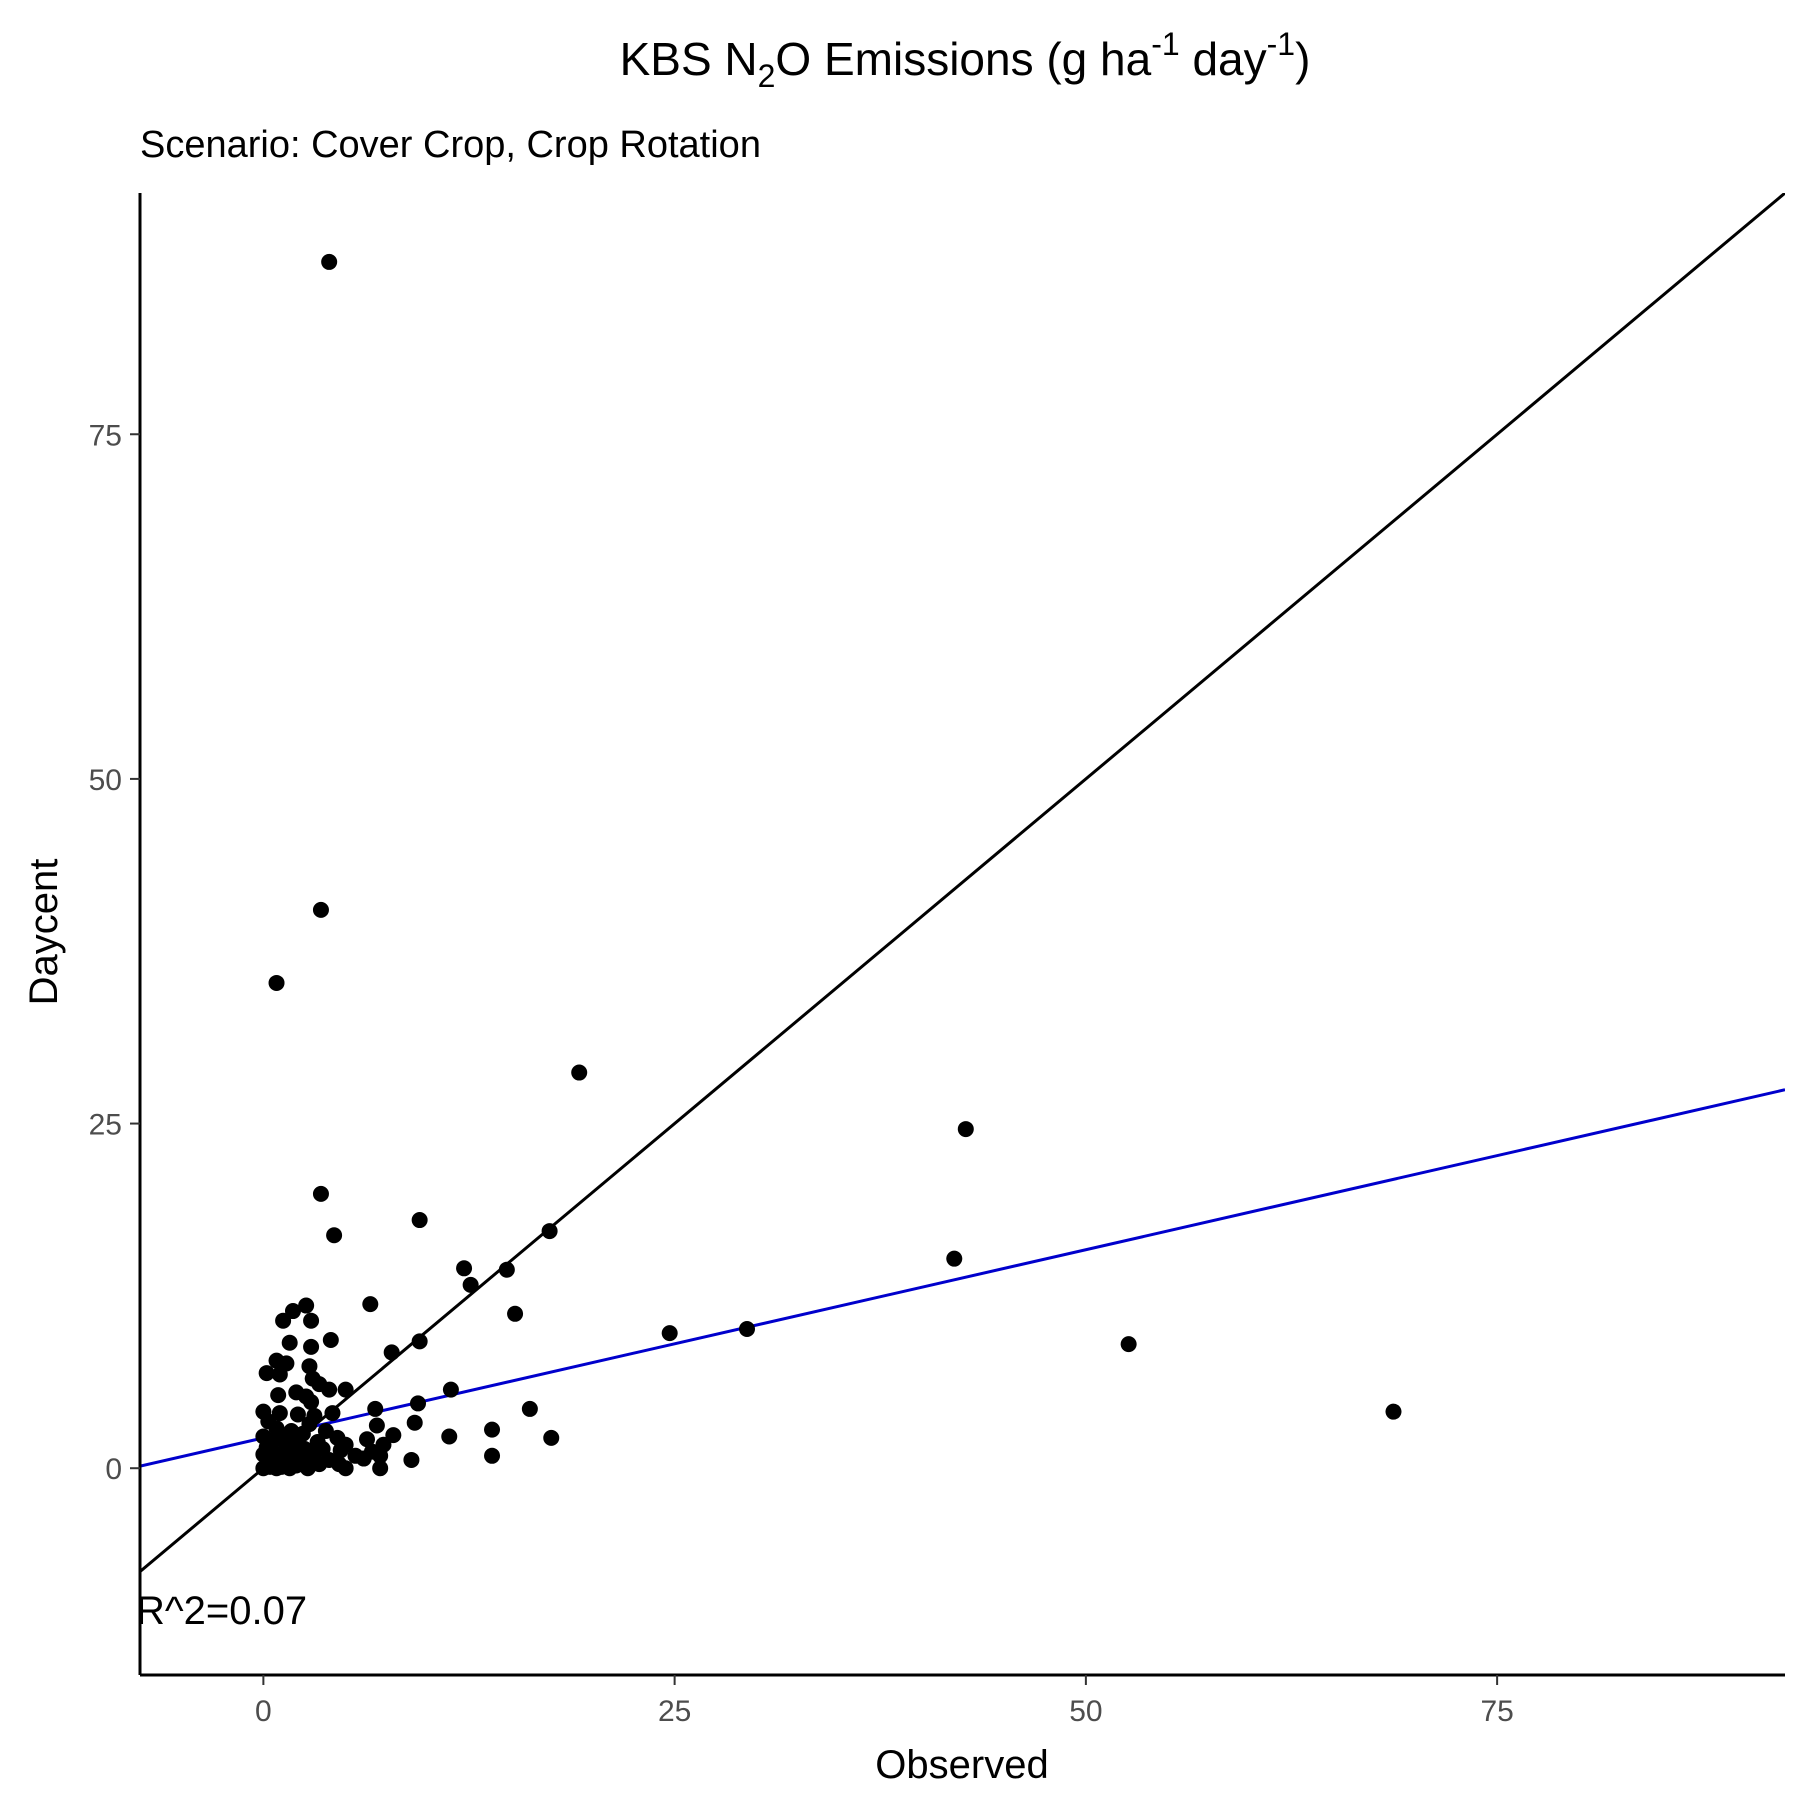 This screenshot has height=1800, width=1800. I want to click on chart-title-superscript-1: -1, so click(1165, 44).